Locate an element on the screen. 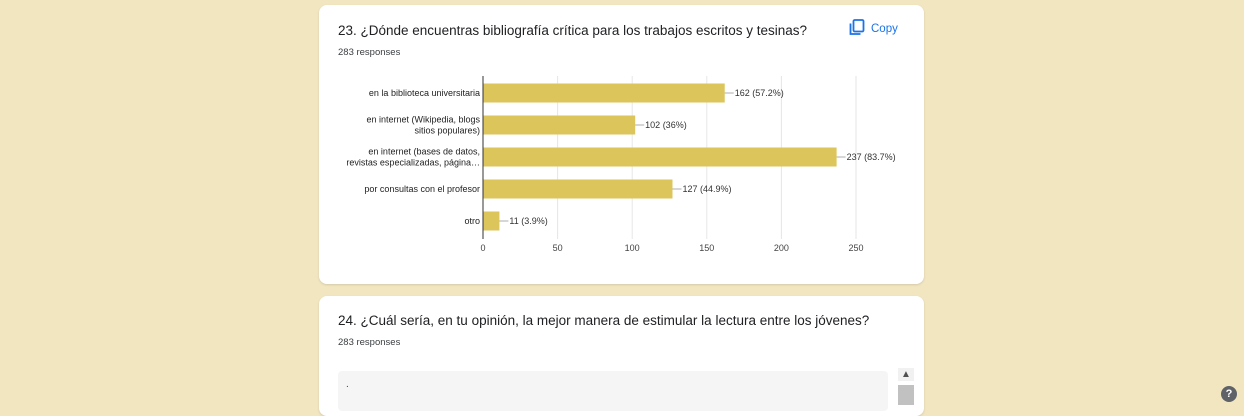 Image resolution: width=1244 pixels, height=416 pixels. data-label: 11 (3.9%) is located at coordinates (528, 221).